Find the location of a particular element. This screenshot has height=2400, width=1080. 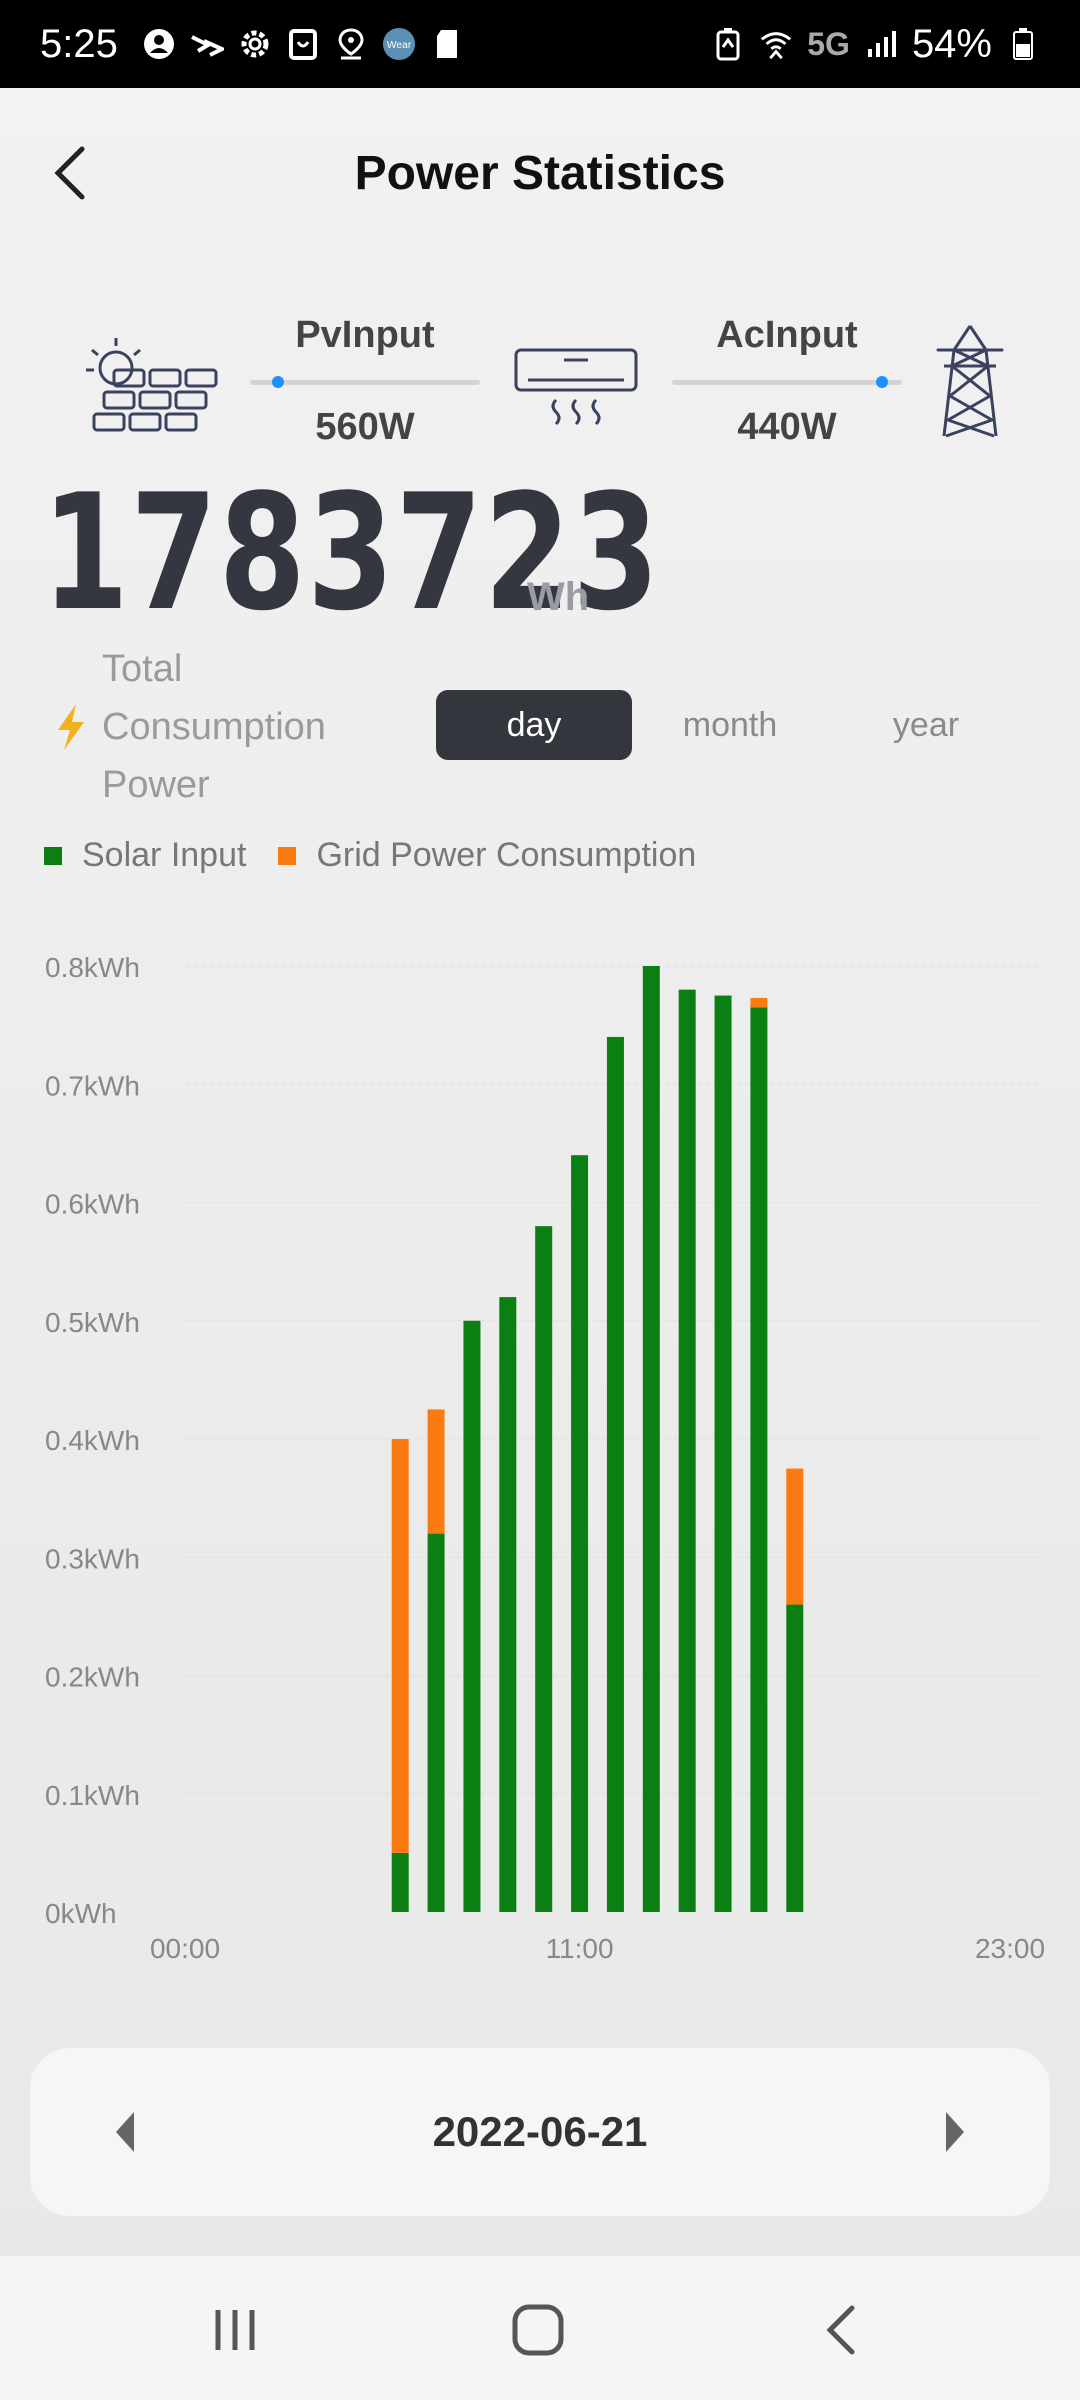

y-tick-label: 0.1kWh is located at coordinates (92, 1795).